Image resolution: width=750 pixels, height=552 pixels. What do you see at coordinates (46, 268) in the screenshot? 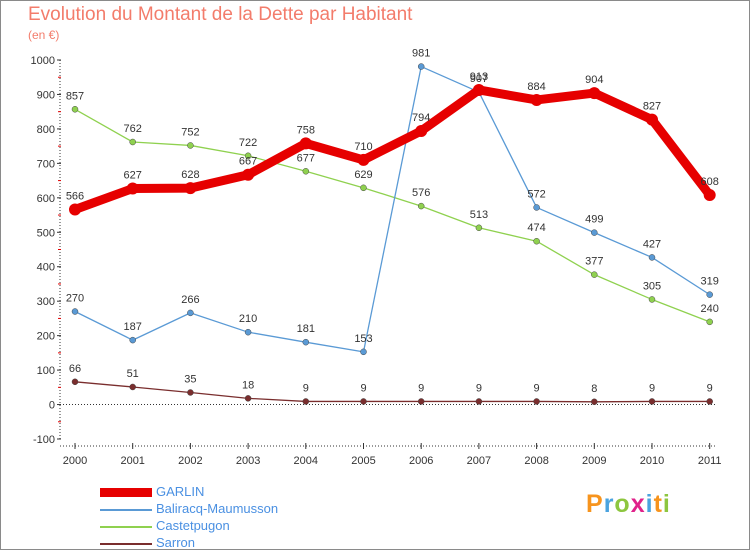
I see `y-tick-label: 400` at bounding box center [46, 268].